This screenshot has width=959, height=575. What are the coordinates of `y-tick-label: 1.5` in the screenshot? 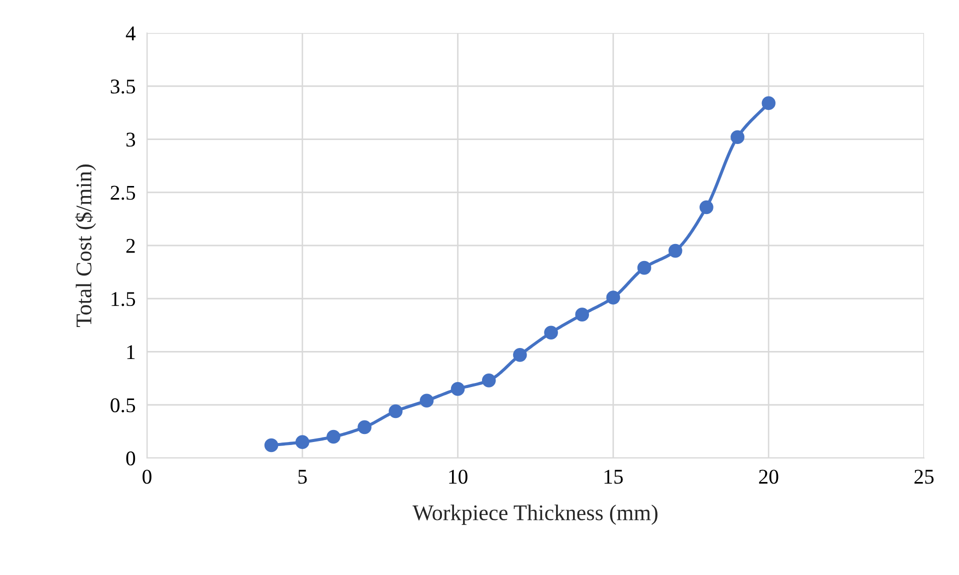 It's located at (124, 299).